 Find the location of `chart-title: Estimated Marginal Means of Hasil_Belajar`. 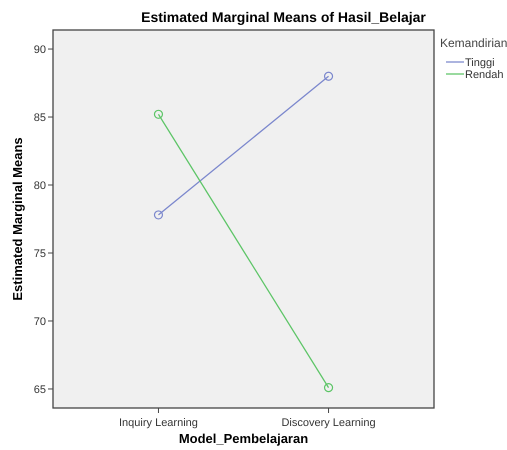

chart-title: Estimated Marginal Means of Hasil_Belajar is located at coordinates (283, 17).